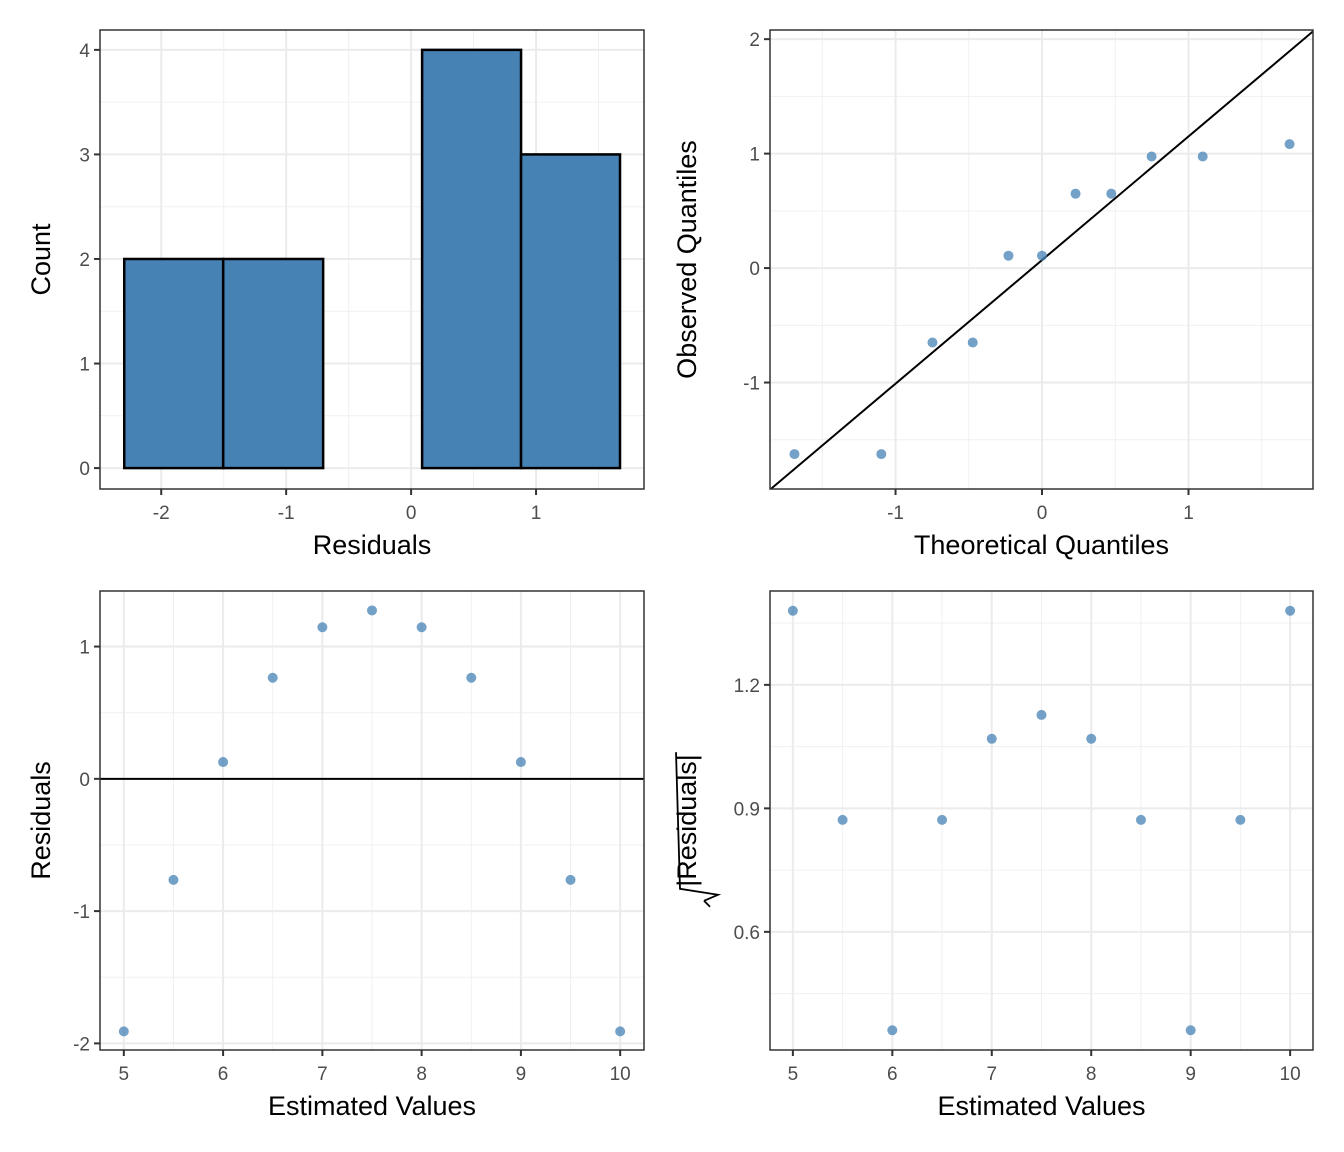  What do you see at coordinates (372, 545) in the screenshot?
I see `x-axis-title: Residuals` at bounding box center [372, 545].